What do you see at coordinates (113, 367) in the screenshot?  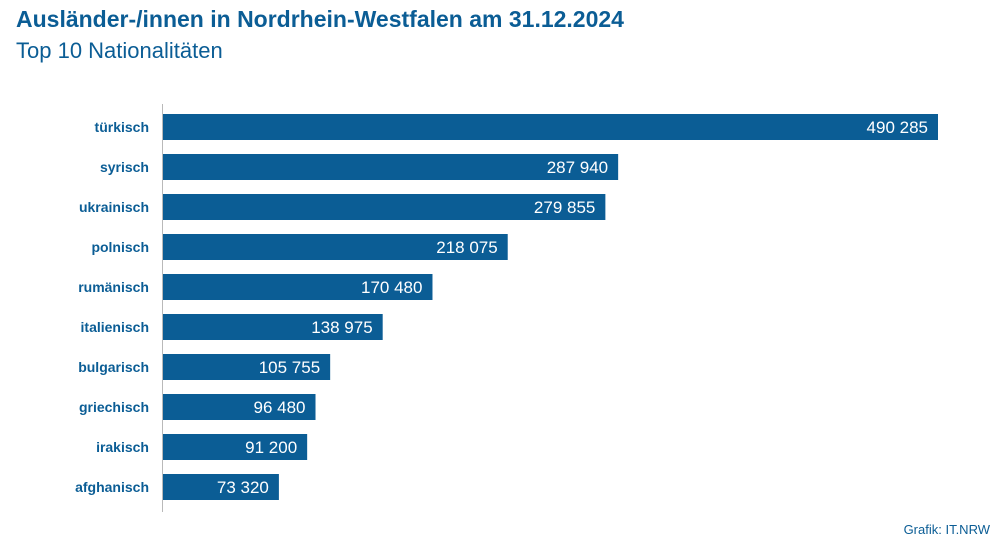 I see `category-label: bulgarisch` at bounding box center [113, 367].